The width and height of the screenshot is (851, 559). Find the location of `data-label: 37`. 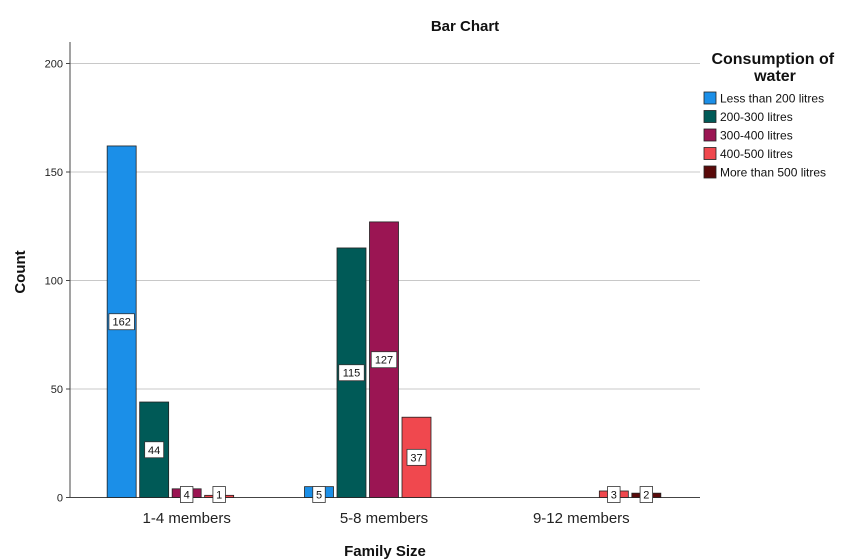

data-label: 37 is located at coordinates (416, 458).